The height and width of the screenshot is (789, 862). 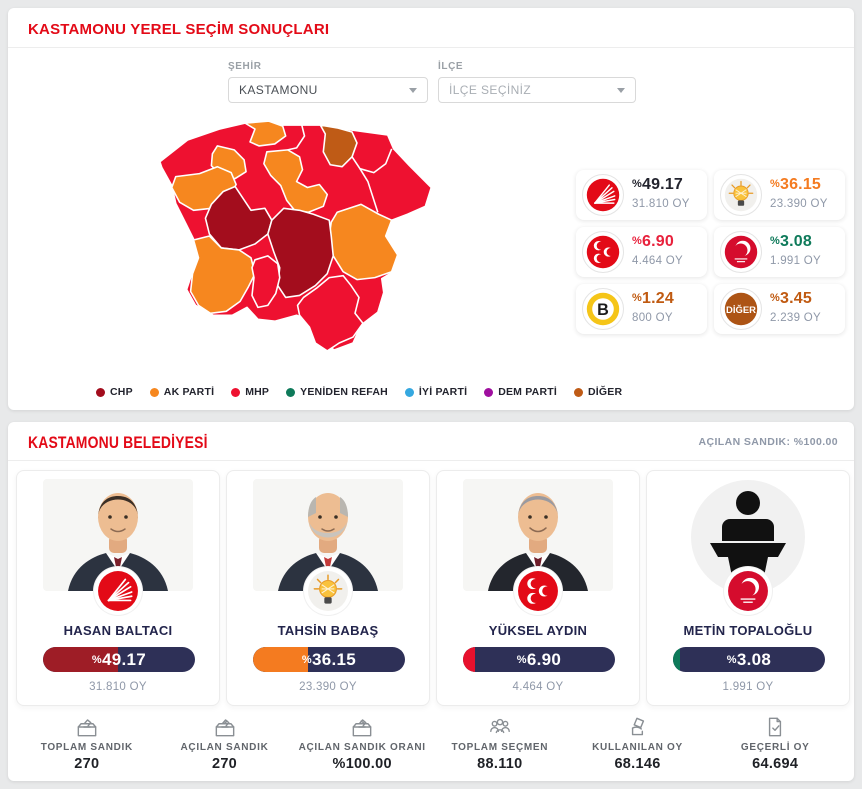 What do you see at coordinates (597, 392) in the screenshot?
I see `legend-item-diger: DİĞER` at bounding box center [597, 392].